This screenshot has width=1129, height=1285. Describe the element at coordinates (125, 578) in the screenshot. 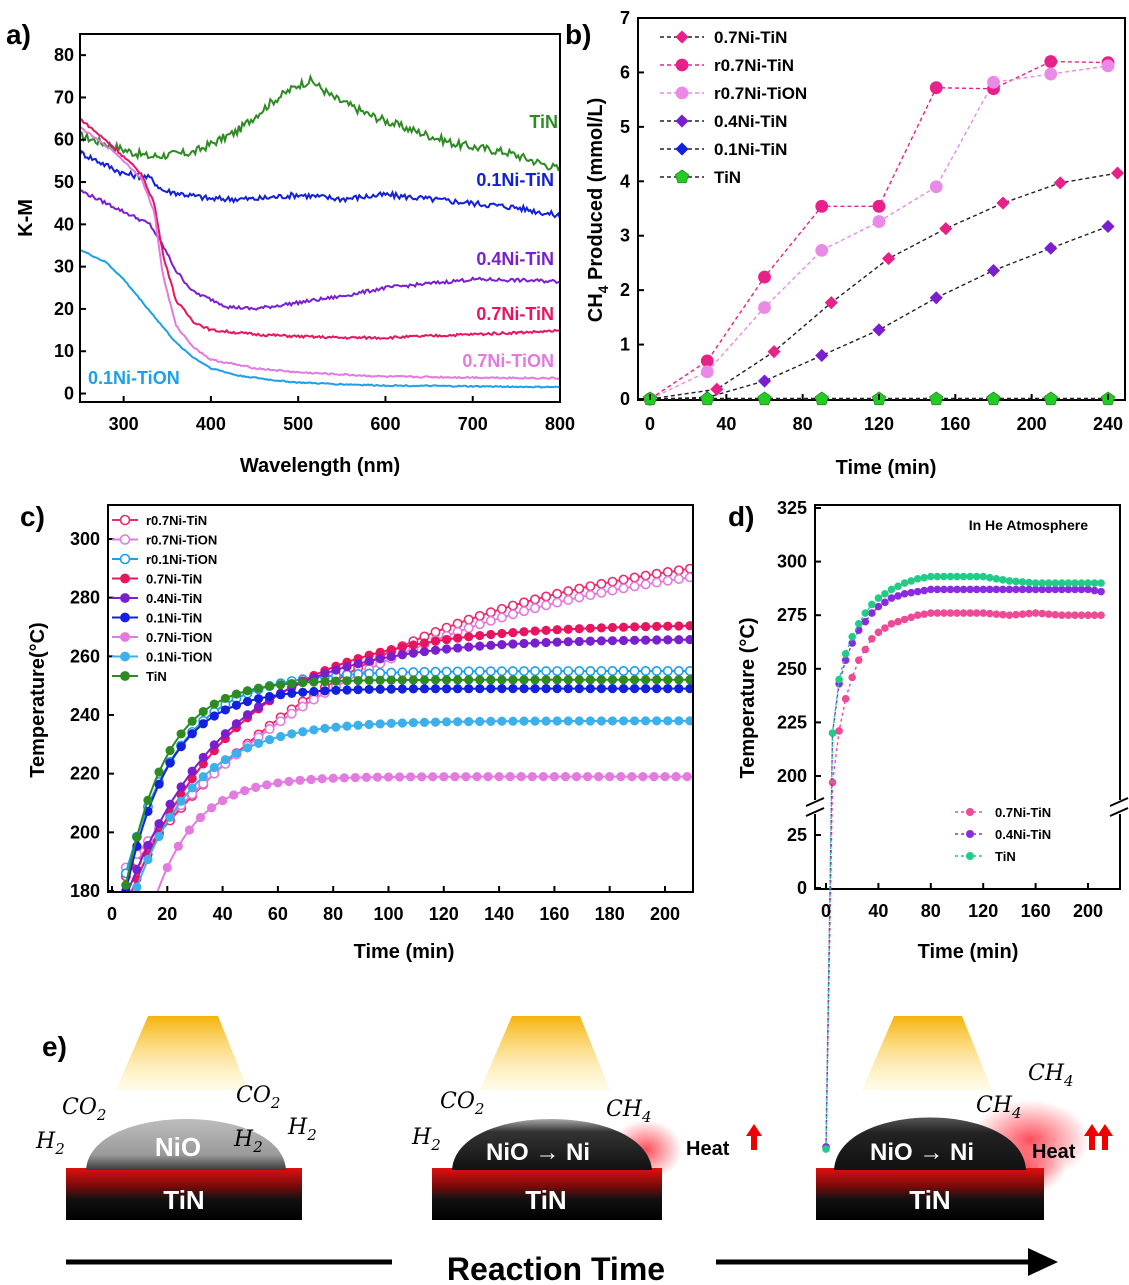

I see `legend-marker-0.7Ni-TiN` at that location.